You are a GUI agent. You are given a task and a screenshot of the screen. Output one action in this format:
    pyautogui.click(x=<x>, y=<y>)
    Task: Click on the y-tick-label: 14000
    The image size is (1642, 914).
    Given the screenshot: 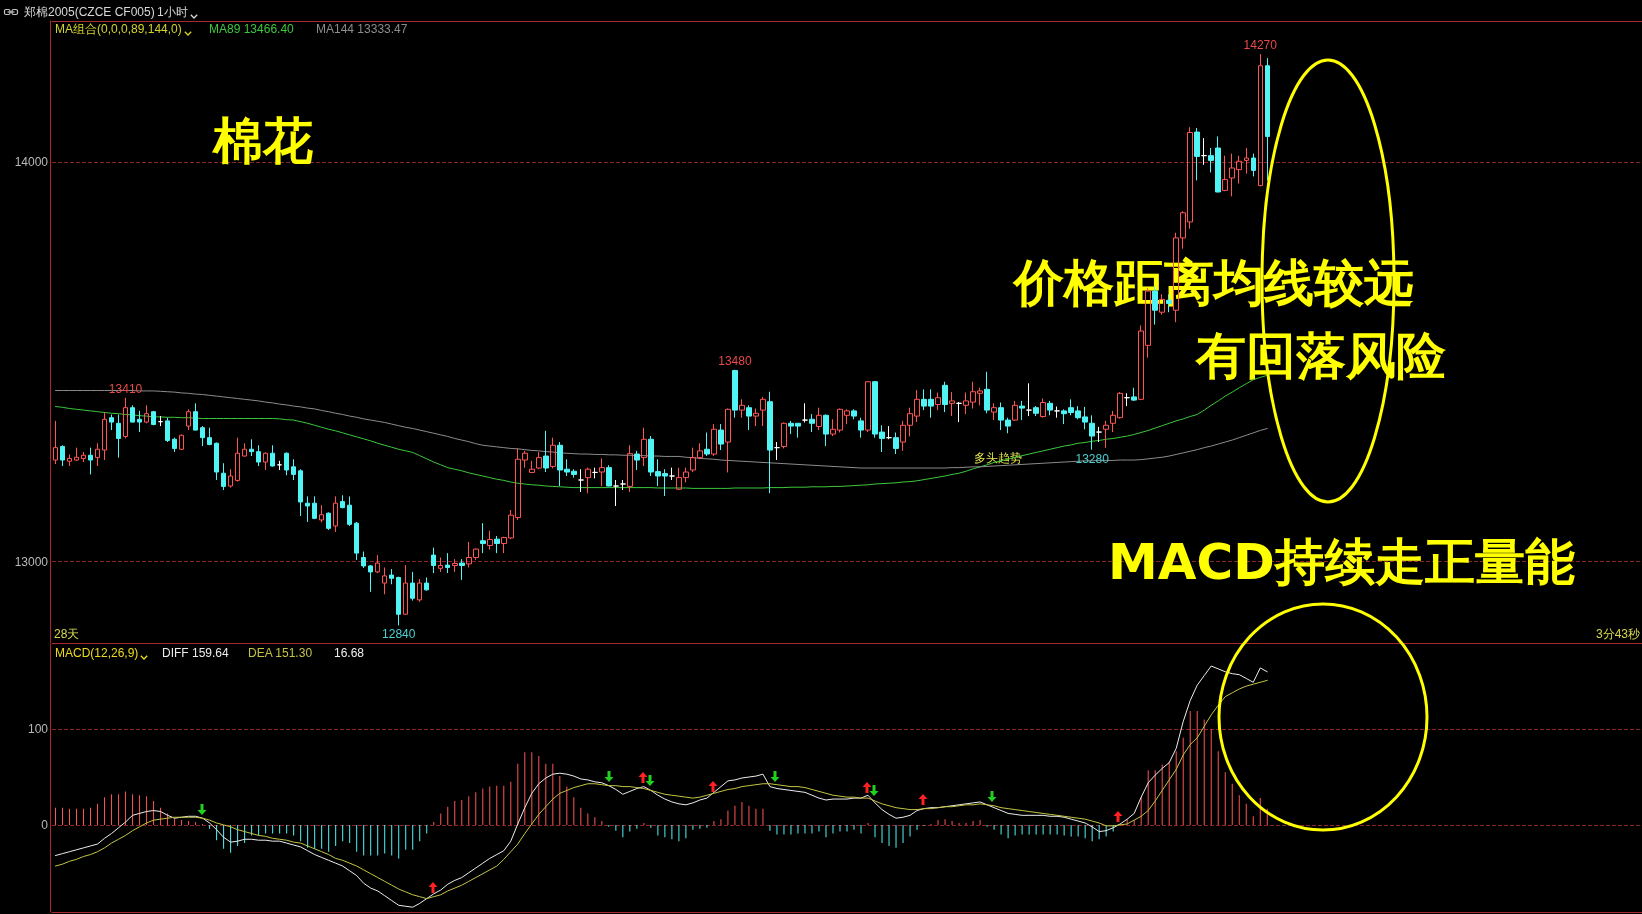 What is the action you would take?
    pyautogui.click(x=31, y=162)
    